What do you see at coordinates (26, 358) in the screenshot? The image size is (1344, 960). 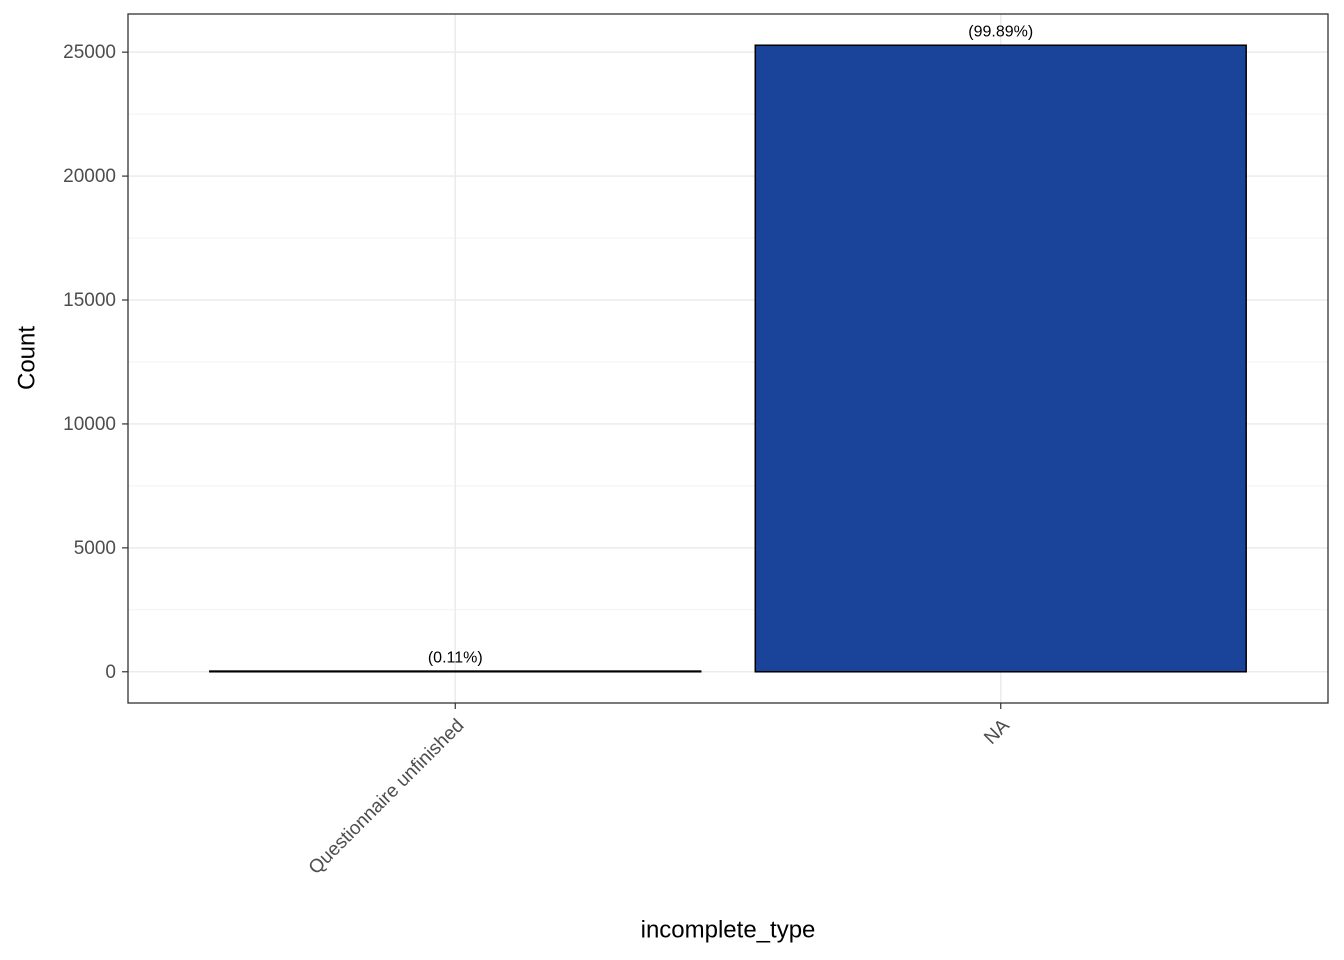 I see `y-axis-title: Count` at bounding box center [26, 358].